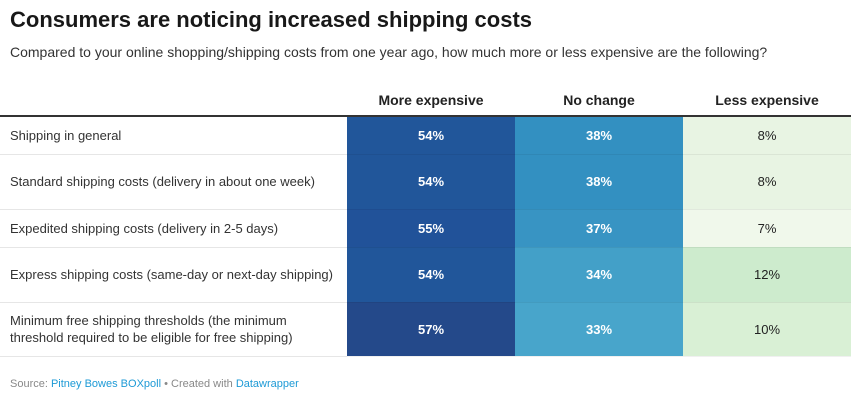  Describe the element at coordinates (767, 275) in the screenshot. I see `cell-less-expensive: 12%` at that location.